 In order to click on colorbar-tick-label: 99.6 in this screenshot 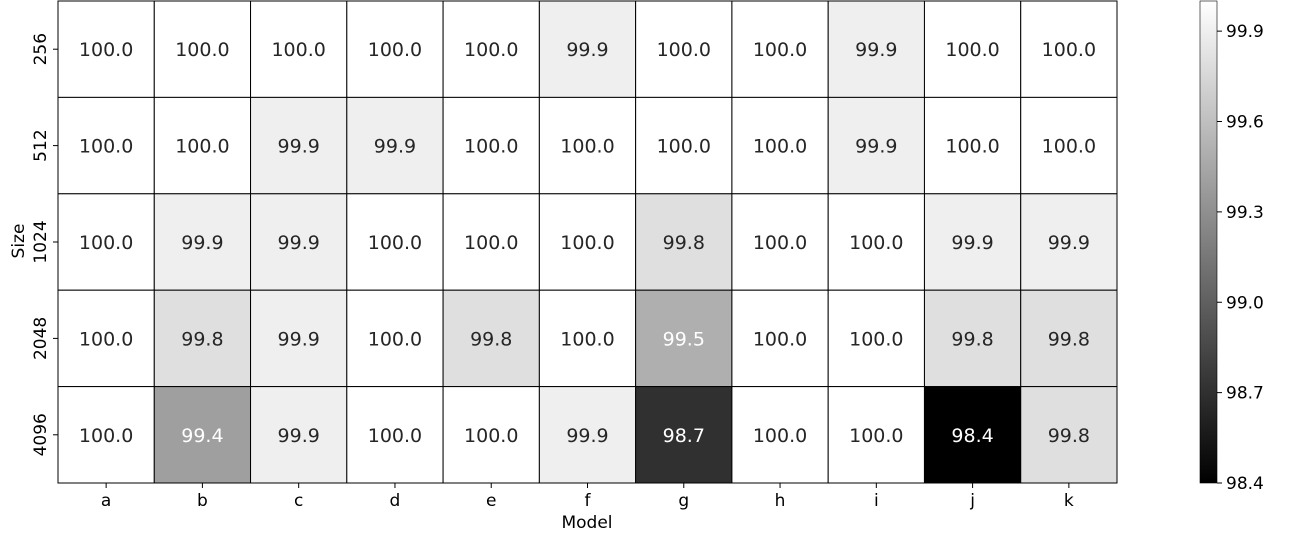, I will do `click(1245, 123)`.